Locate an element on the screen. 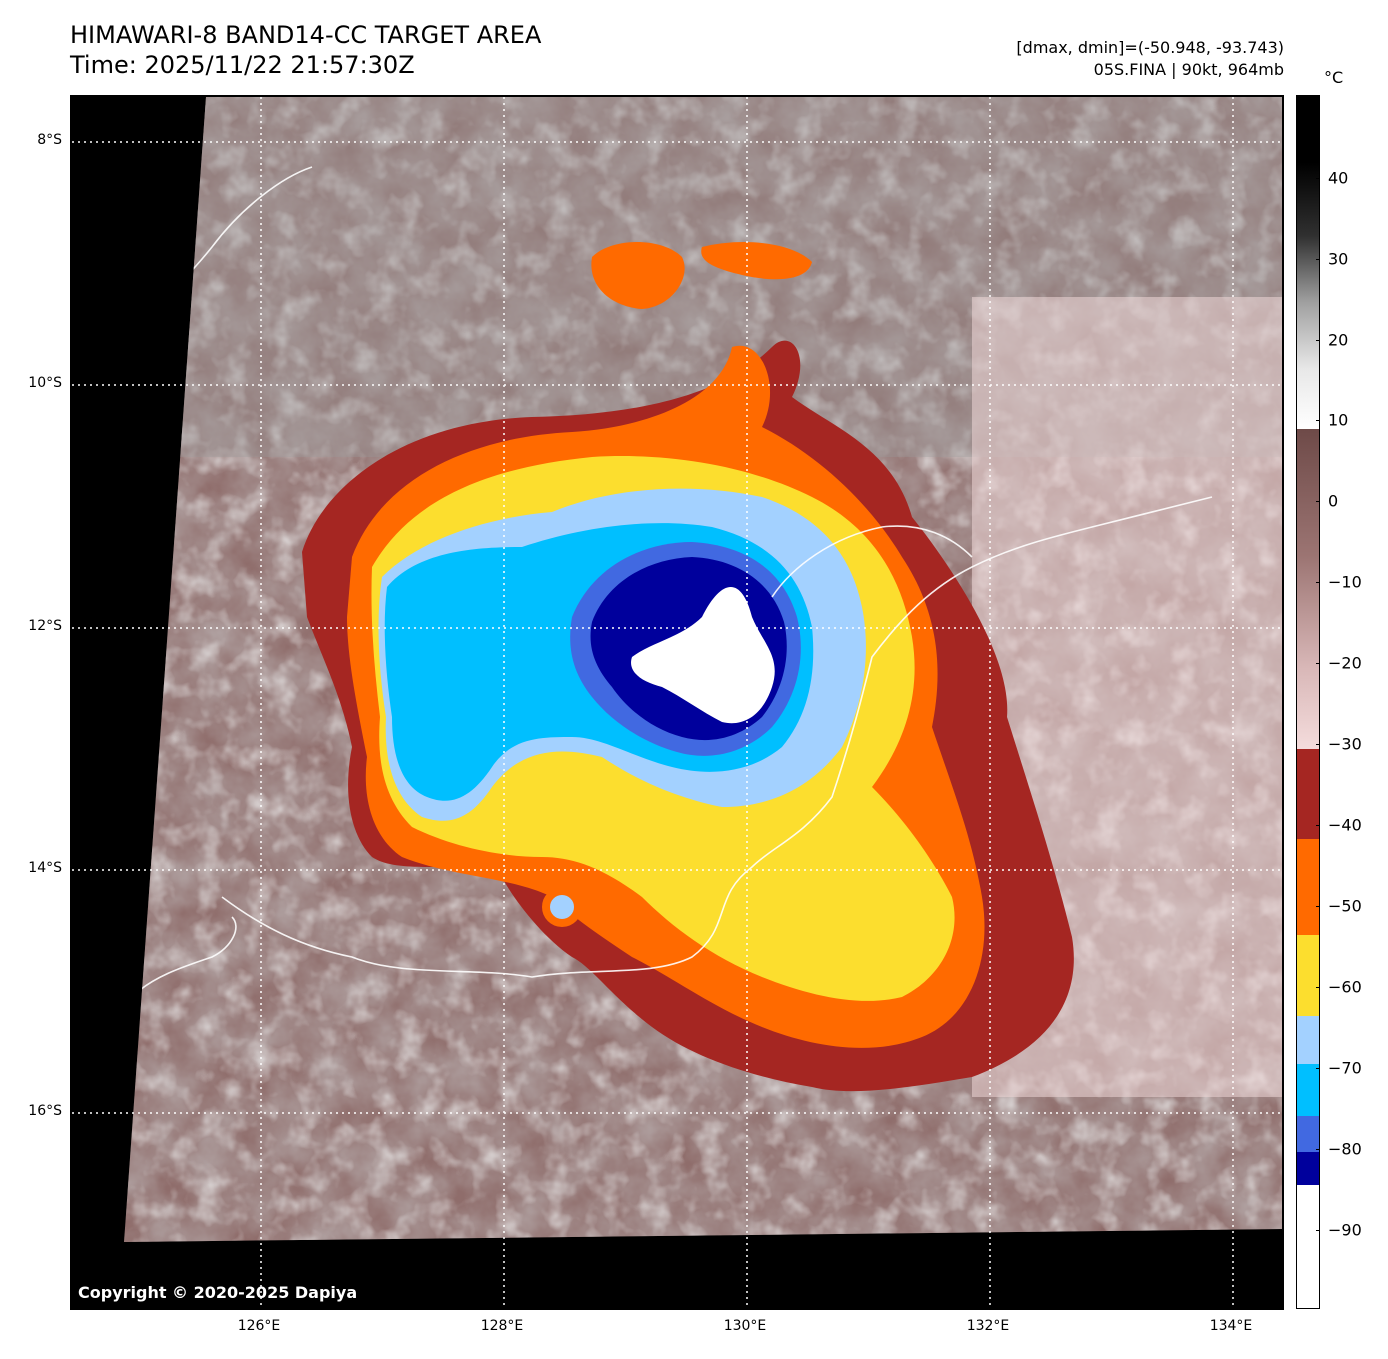  lon-label: 126°E is located at coordinates (259, 1326).